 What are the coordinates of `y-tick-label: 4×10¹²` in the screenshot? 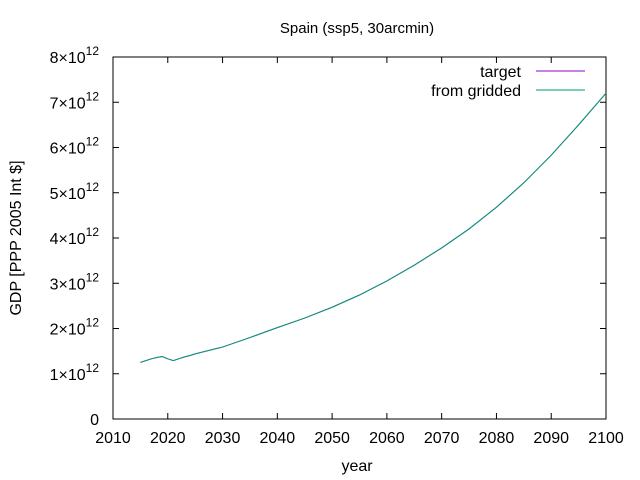 It's located at (75, 236).